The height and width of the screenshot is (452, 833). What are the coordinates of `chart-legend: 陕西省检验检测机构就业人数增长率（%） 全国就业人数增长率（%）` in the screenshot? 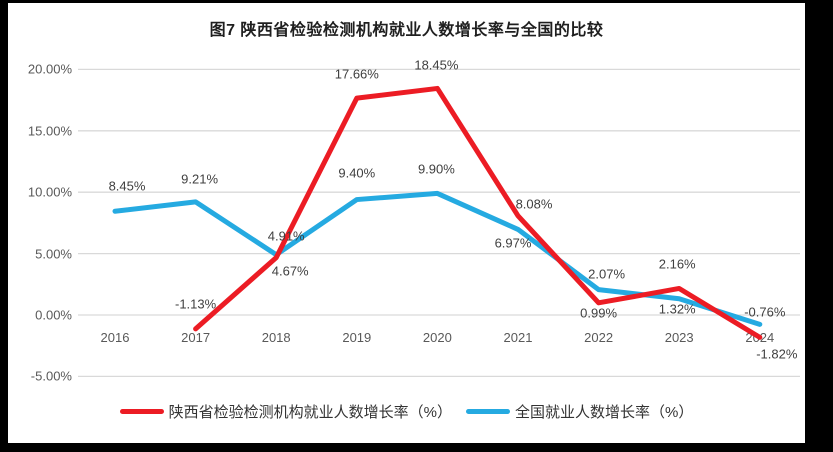 It's located at (406, 411).